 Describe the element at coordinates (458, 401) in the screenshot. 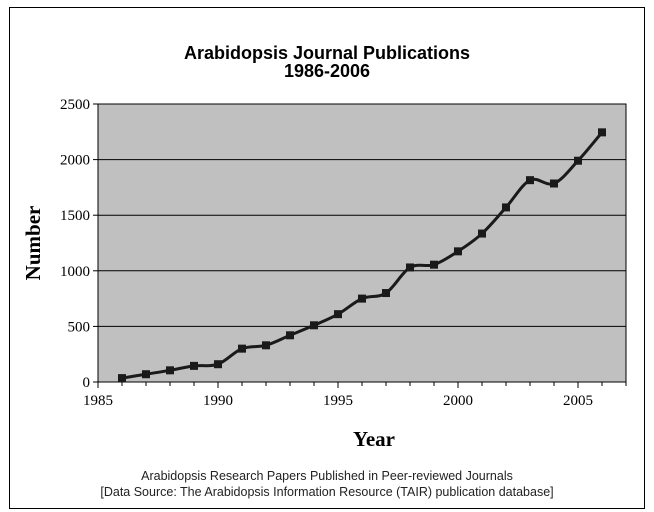

I see `x-tick-label: 2000` at that location.